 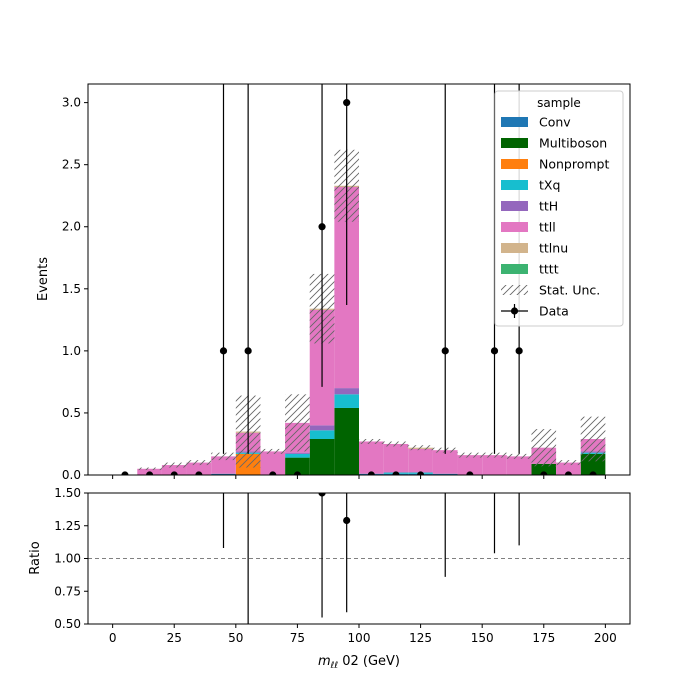 I want to click on legend-swatch-txq, so click(x=514, y=185).